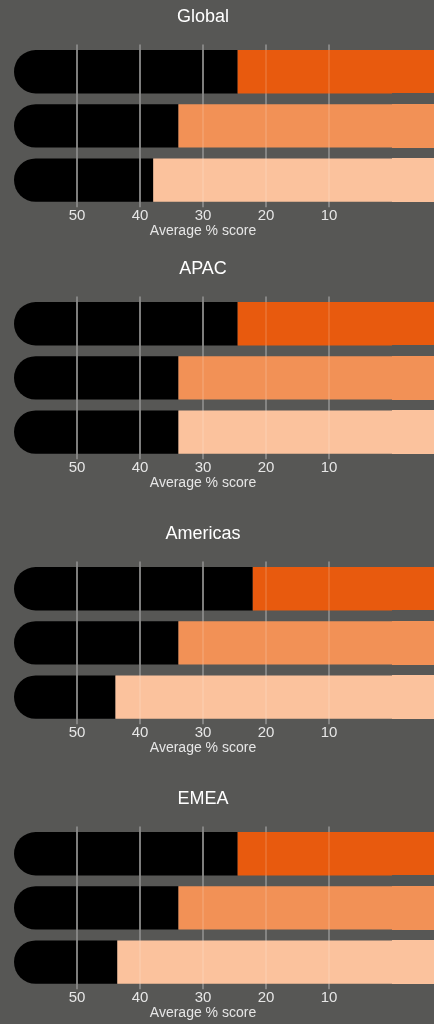 This screenshot has height=1024, width=434. Describe the element at coordinates (203, 267) in the screenshot. I see `chart-title: APAC` at that location.